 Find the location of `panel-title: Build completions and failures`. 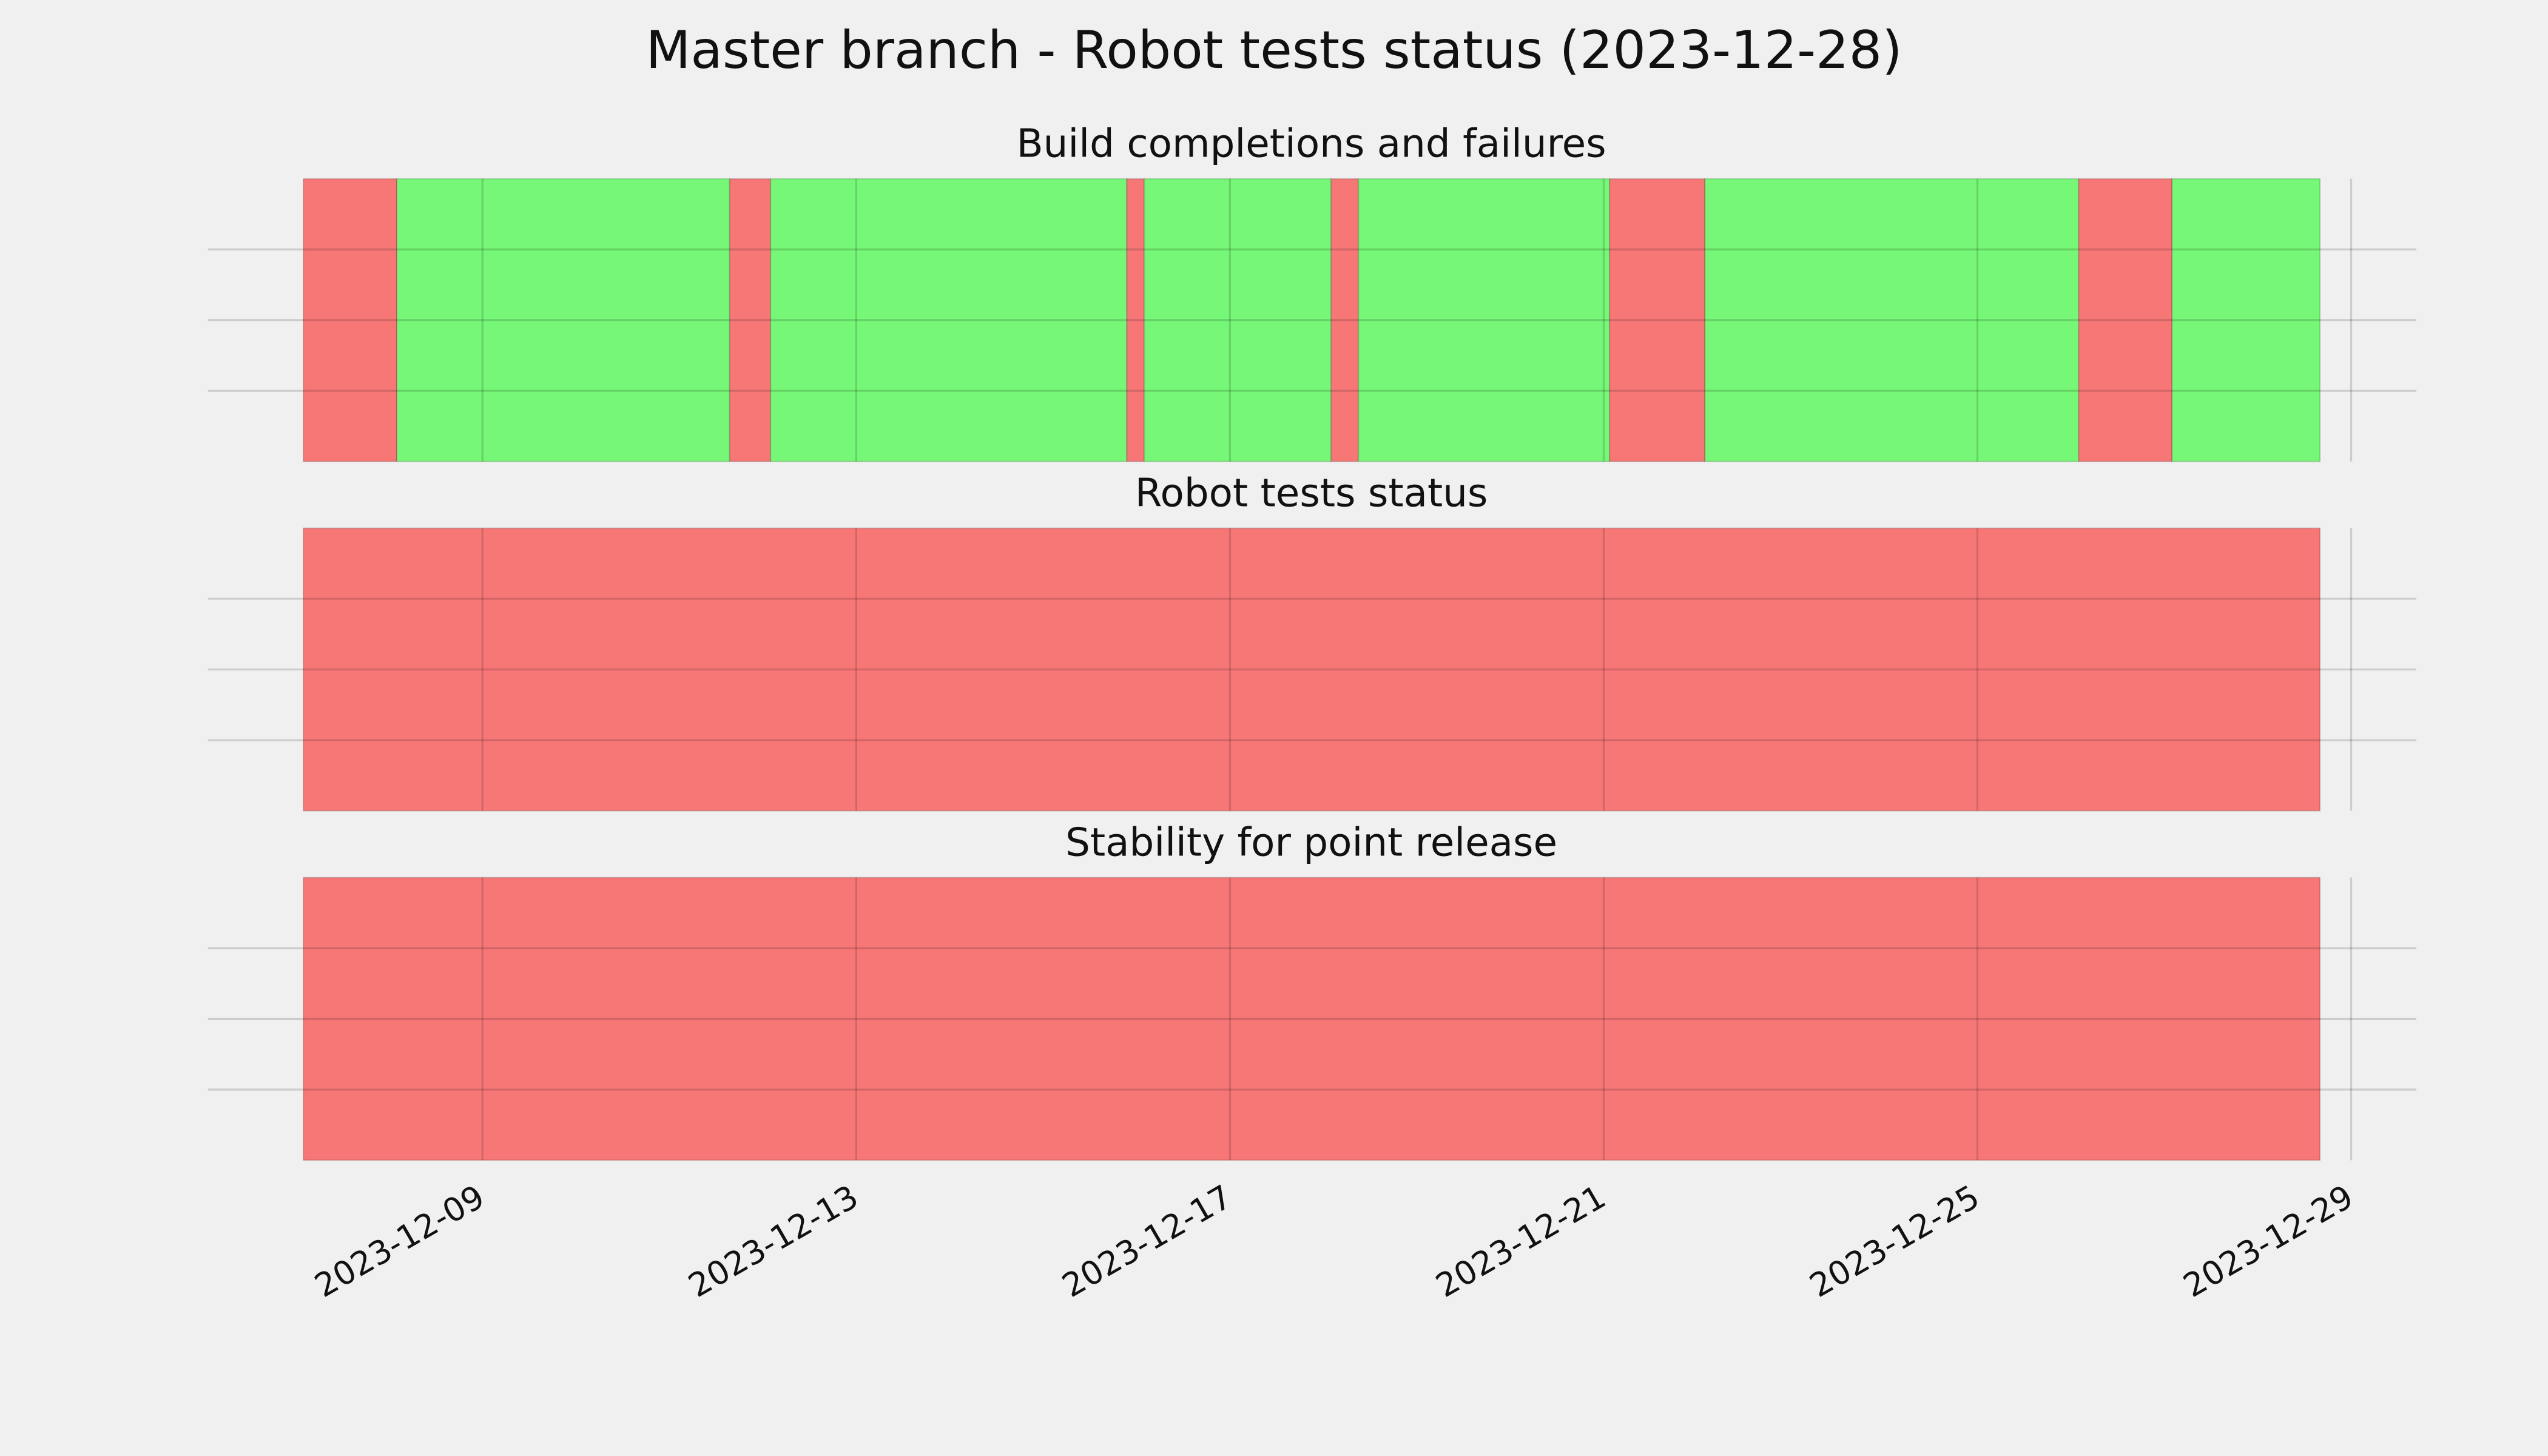

panel-title: Build completions and failures is located at coordinates (1311, 144).